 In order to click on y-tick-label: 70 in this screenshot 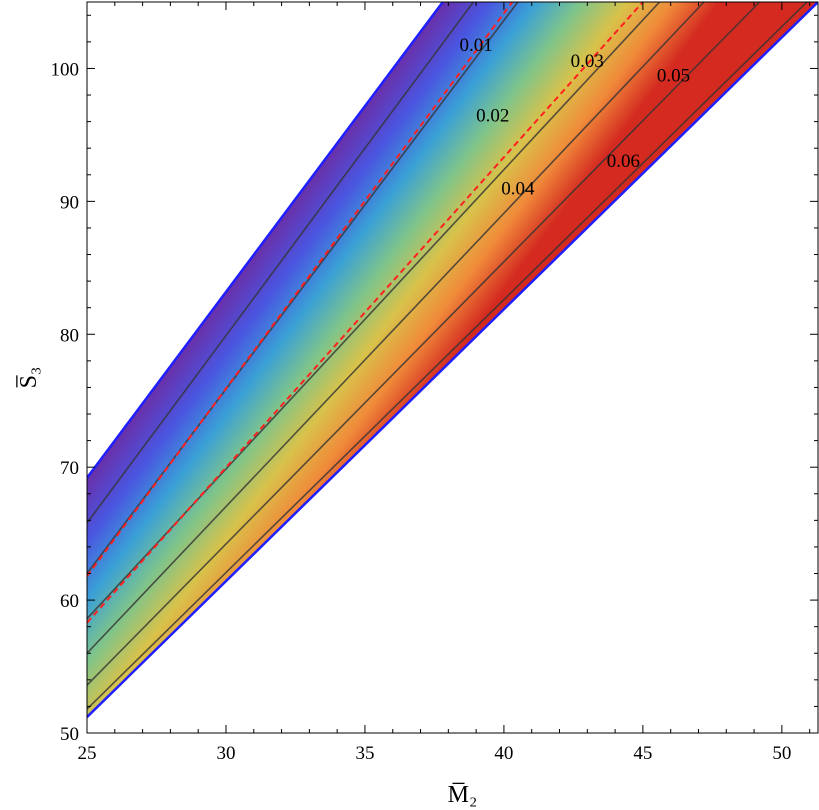, I will do `click(69, 468)`.